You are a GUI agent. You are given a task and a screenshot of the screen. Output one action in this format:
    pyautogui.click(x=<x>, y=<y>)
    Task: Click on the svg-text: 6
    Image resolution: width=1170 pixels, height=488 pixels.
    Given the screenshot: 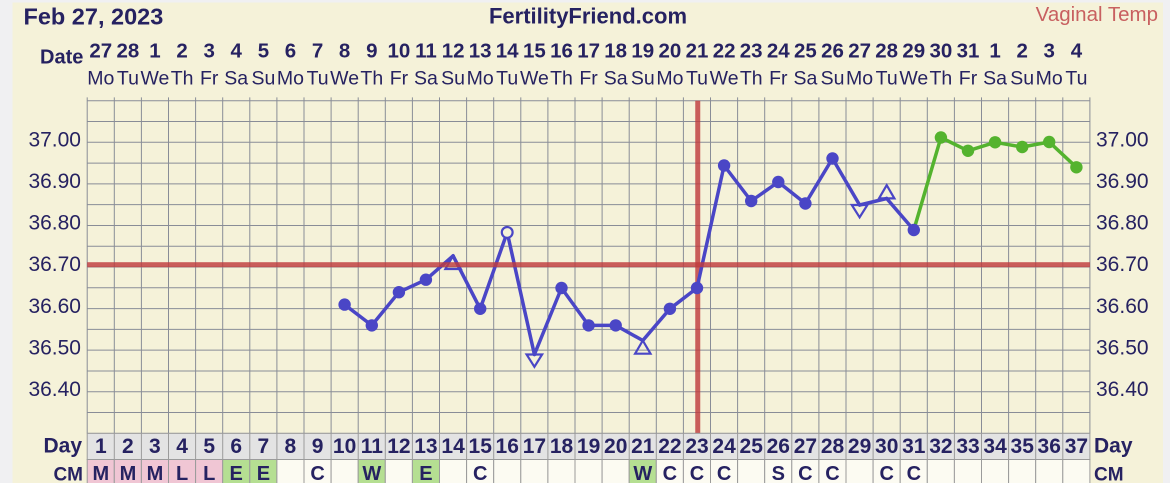 What is the action you would take?
    pyautogui.click(x=236, y=446)
    